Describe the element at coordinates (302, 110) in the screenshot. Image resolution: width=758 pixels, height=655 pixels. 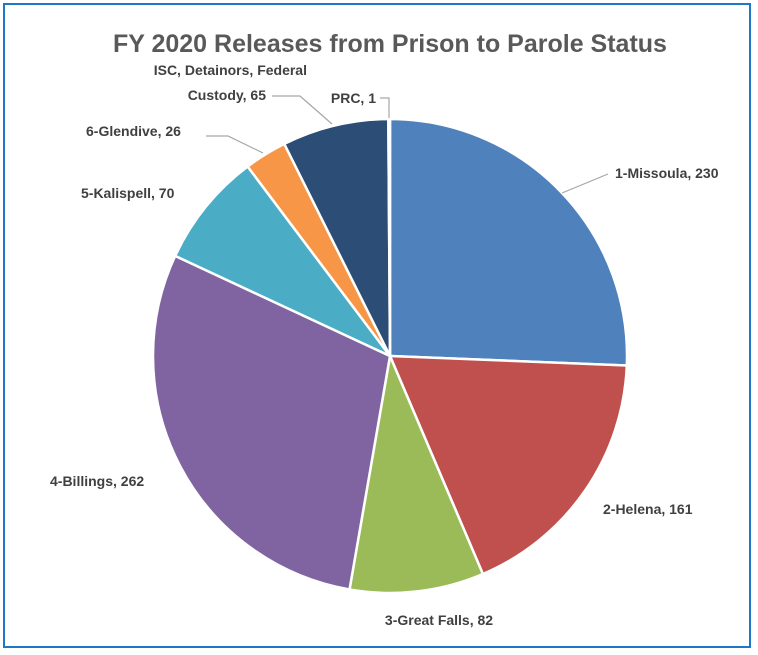
I see `leader-line-isc-detainors-federal-custody` at that location.